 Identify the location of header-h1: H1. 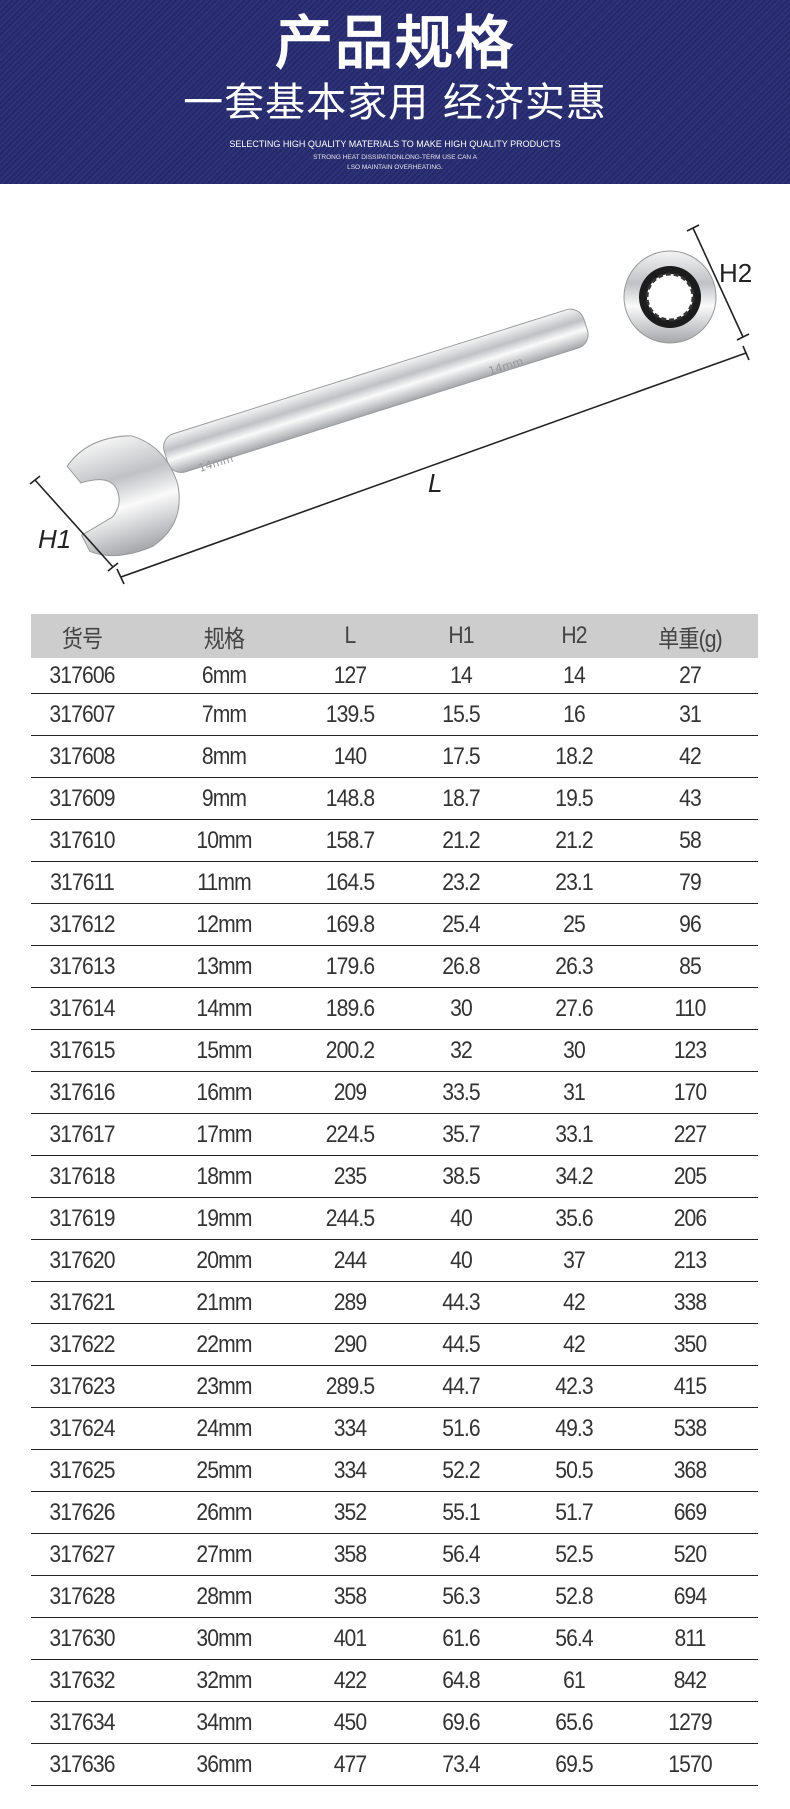
(461, 635).